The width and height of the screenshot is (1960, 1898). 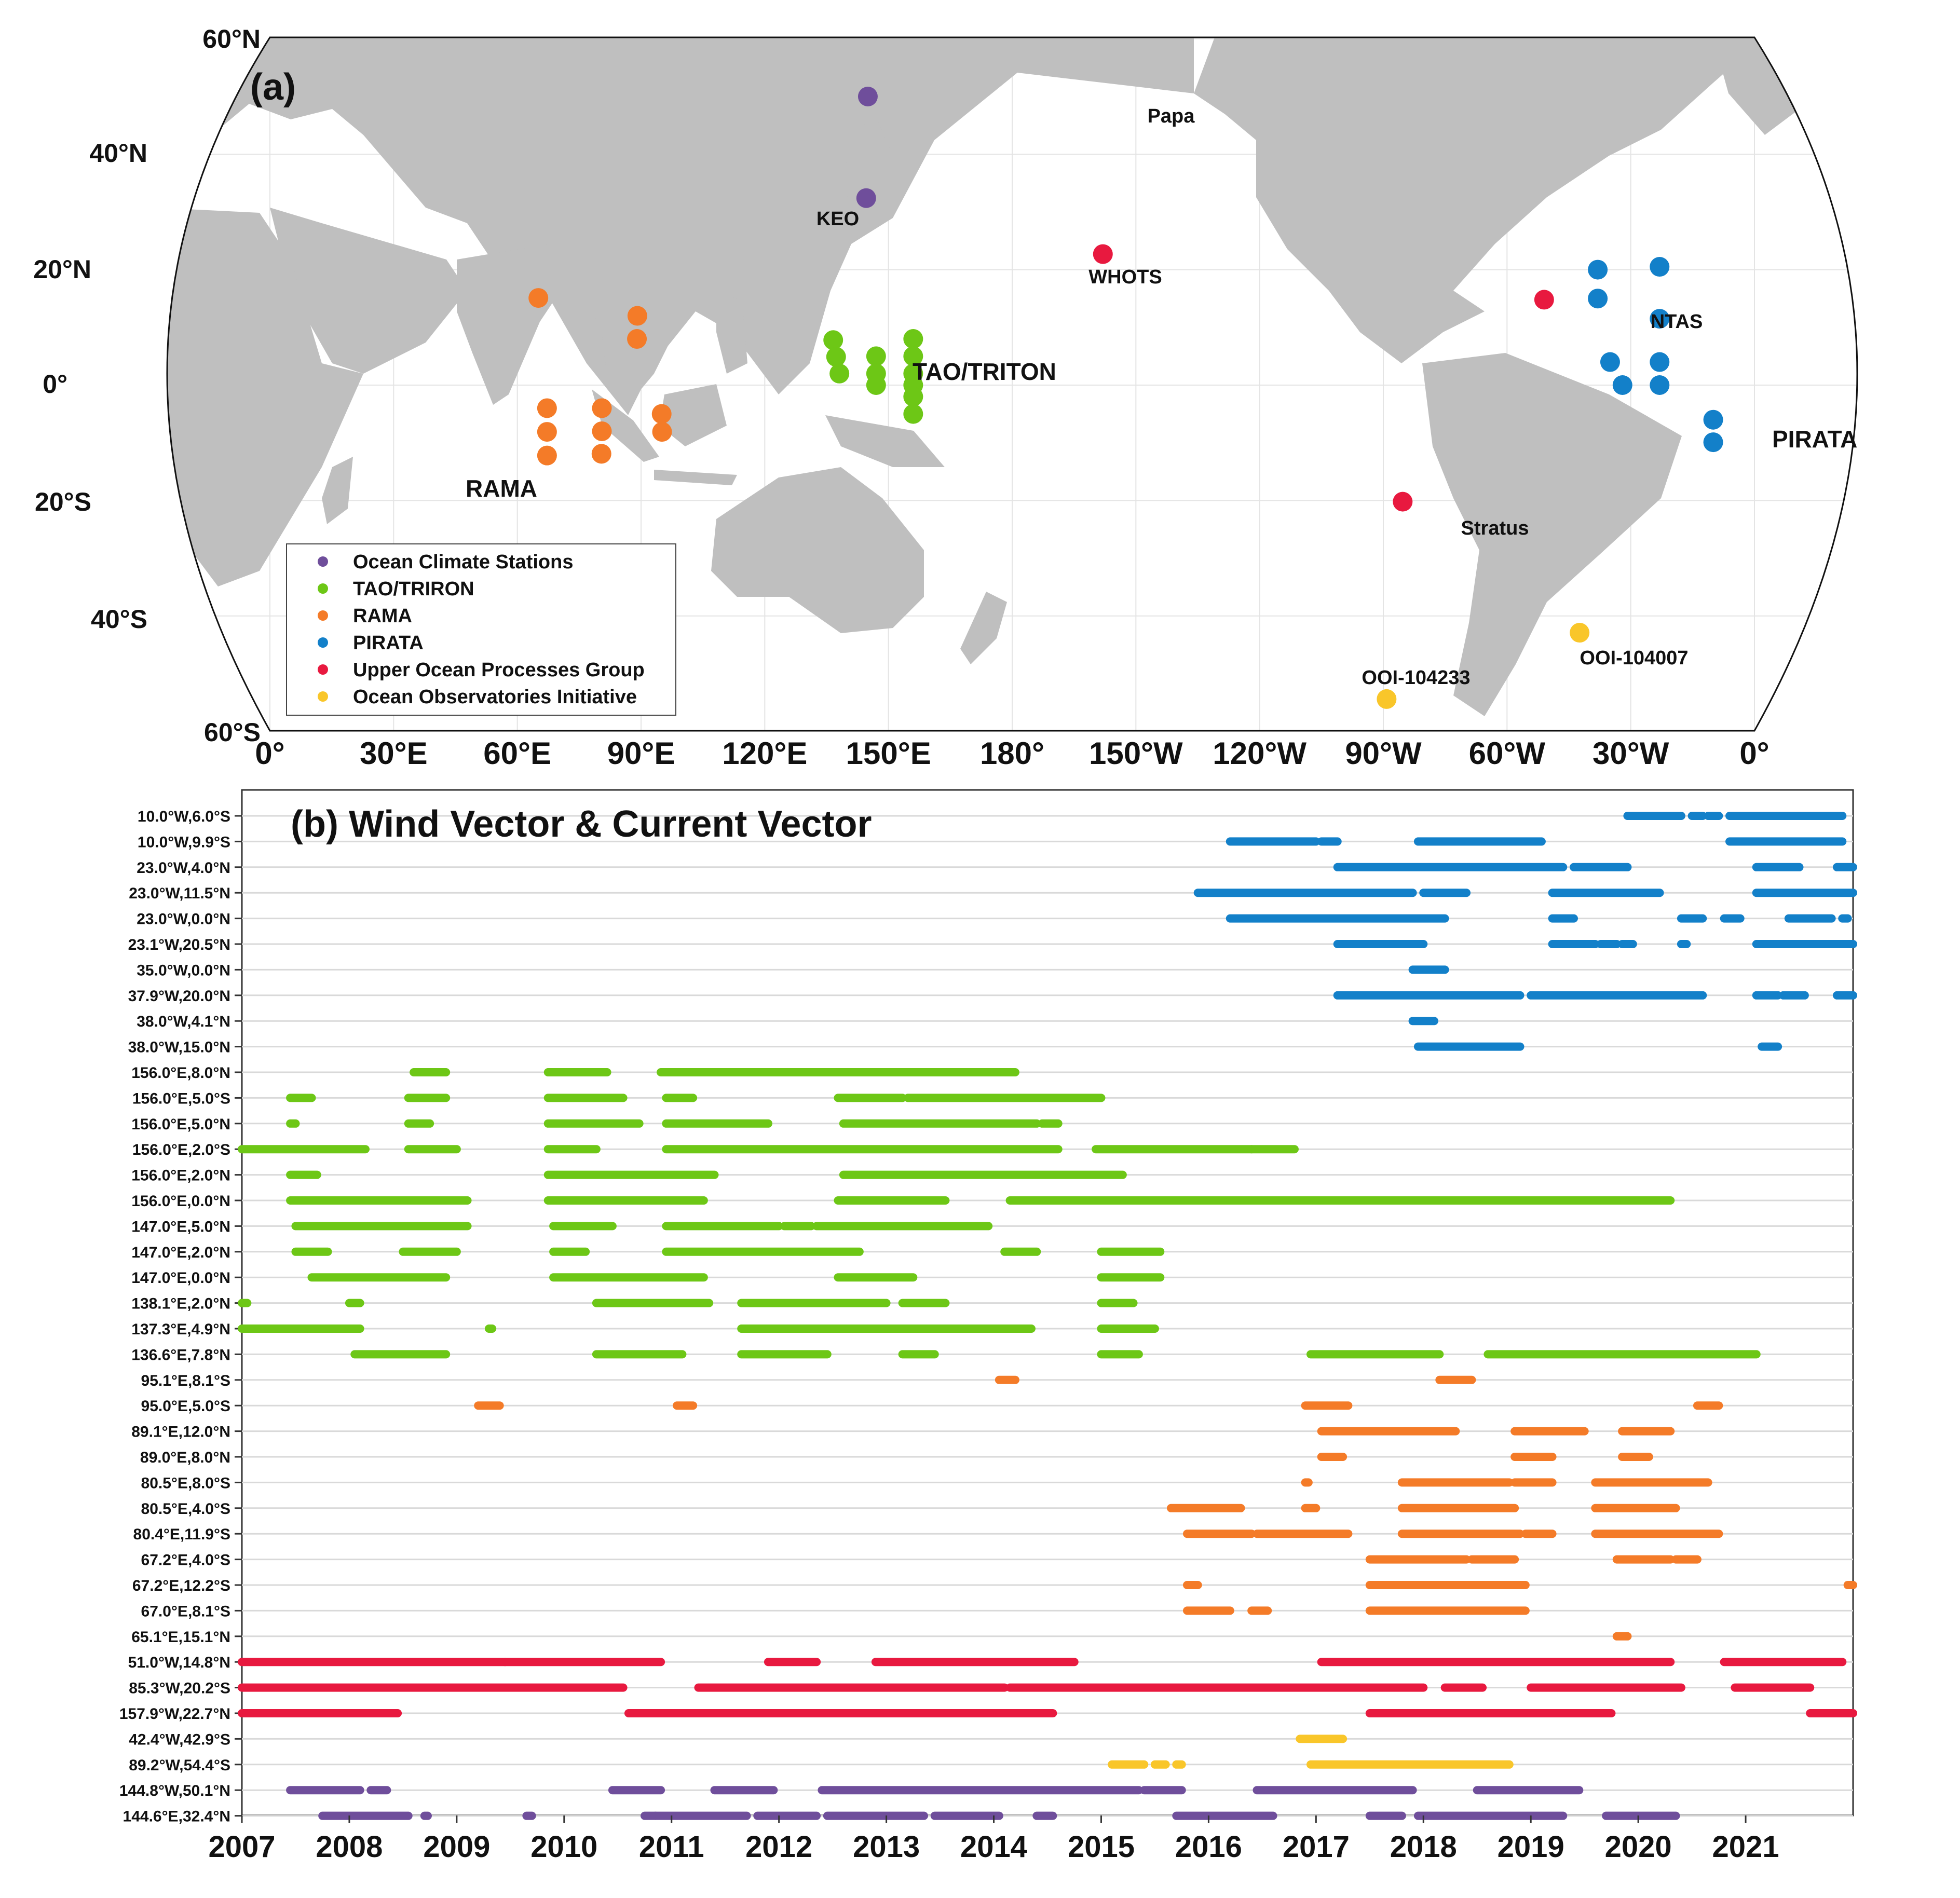 What do you see at coordinates (1531, 1847) in the screenshot?
I see `timeline-x-tick-label: 2019` at bounding box center [1531, 1847].